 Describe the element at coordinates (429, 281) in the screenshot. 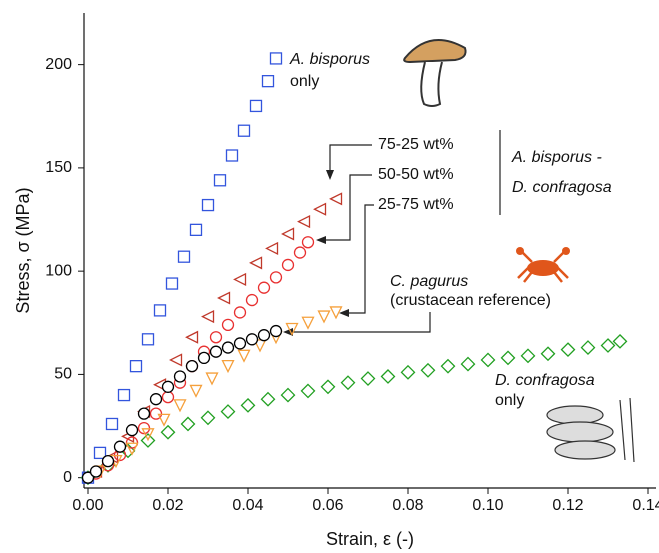

I see `annotation: C. pagurus` at that location.